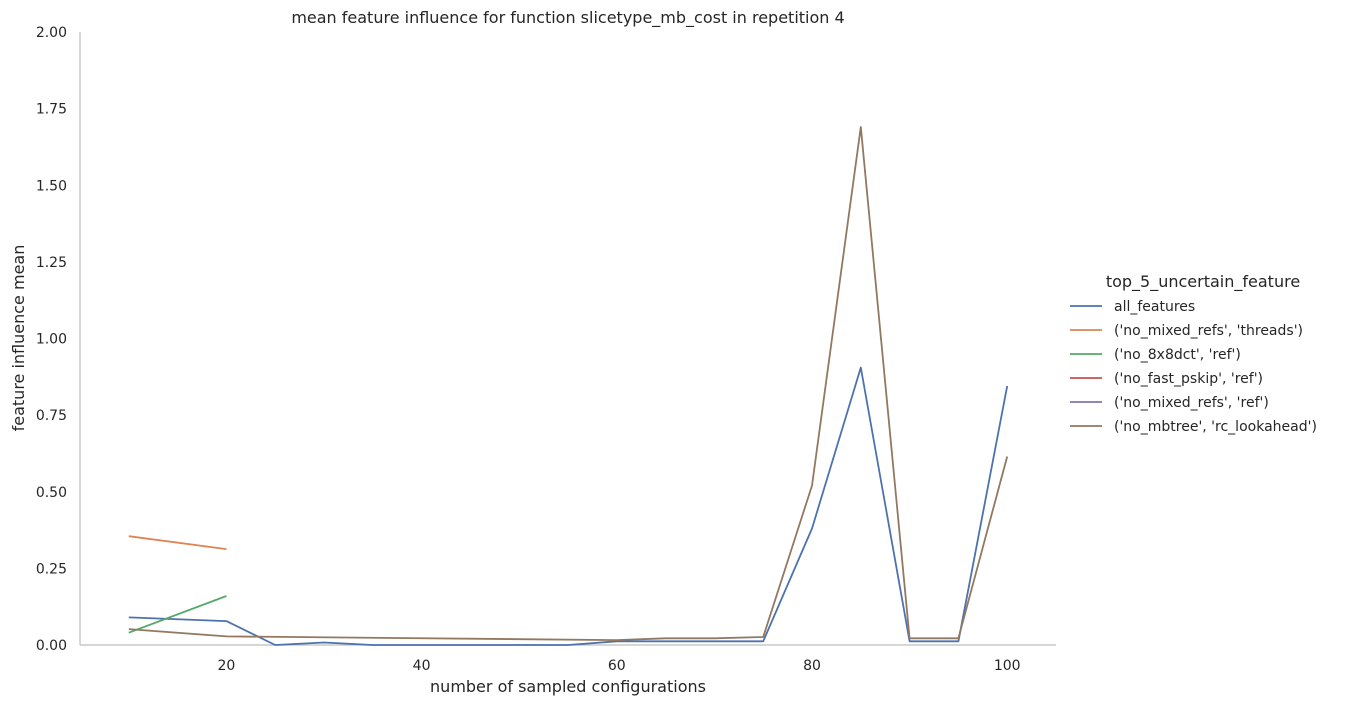  I want to click on y-tick-label: 0.00, so click(51, 646).